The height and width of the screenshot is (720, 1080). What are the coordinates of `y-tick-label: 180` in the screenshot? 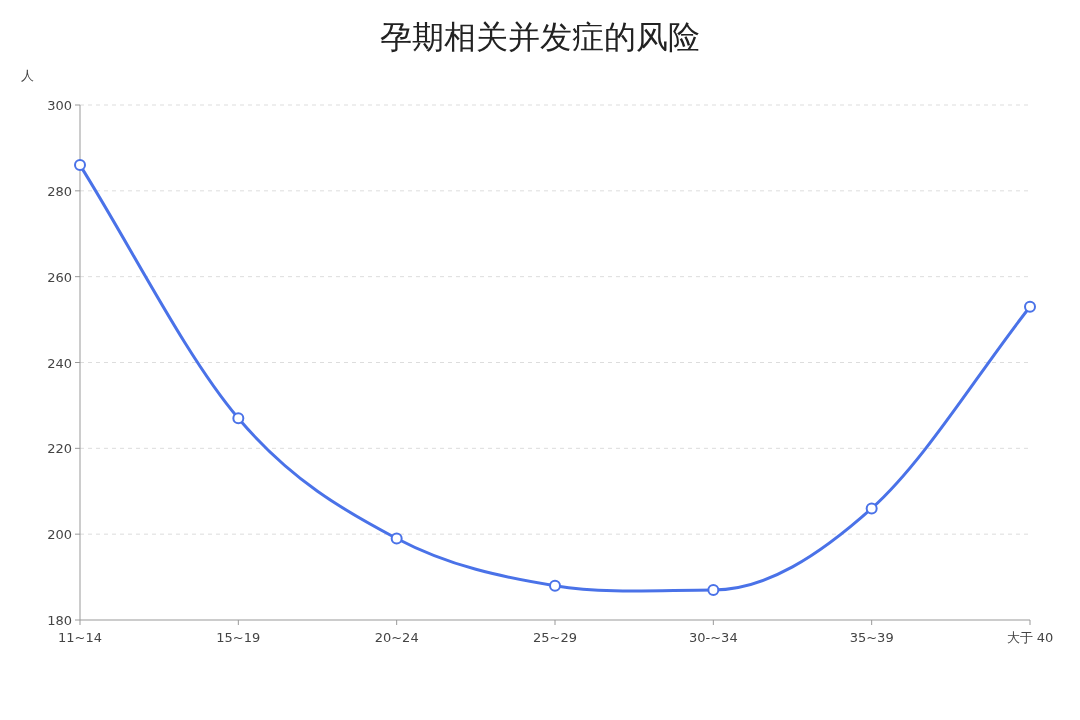 It's located at (59, 620).